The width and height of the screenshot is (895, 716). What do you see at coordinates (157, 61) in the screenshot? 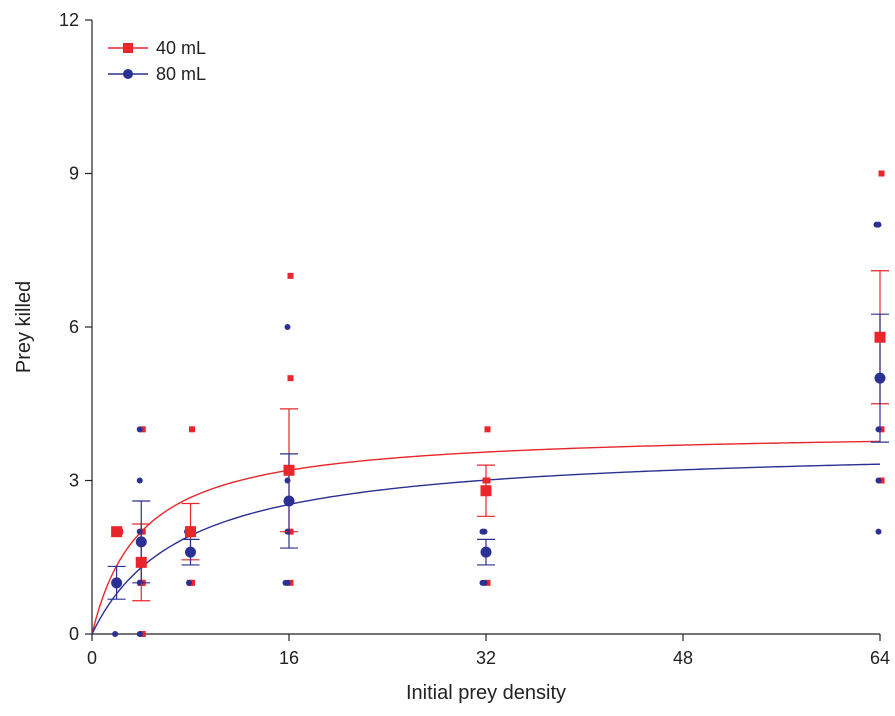
I see `legend: 40 mL 80 mL` at bounding box center [157, 61].